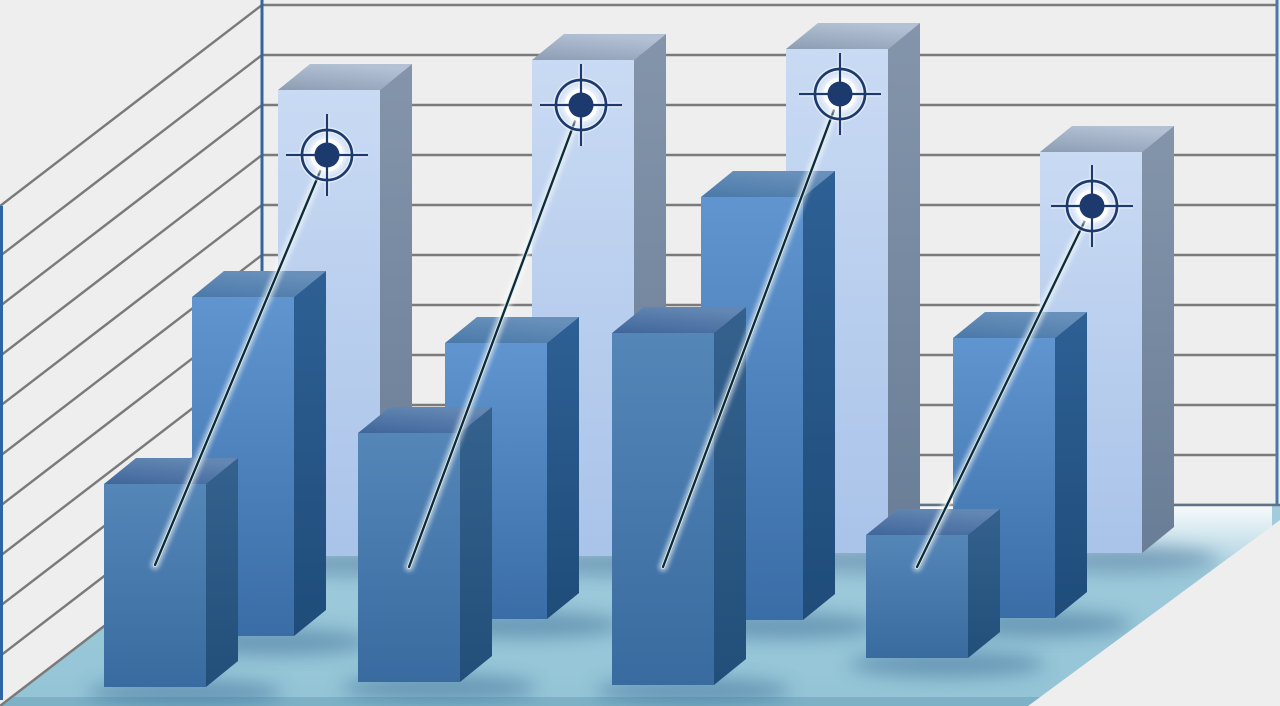 The image size is (1280, 706). What do you see at coordinates (425, 544) in the screenshot?
I see `bar-group2-front` at bounding box center [425, 544].